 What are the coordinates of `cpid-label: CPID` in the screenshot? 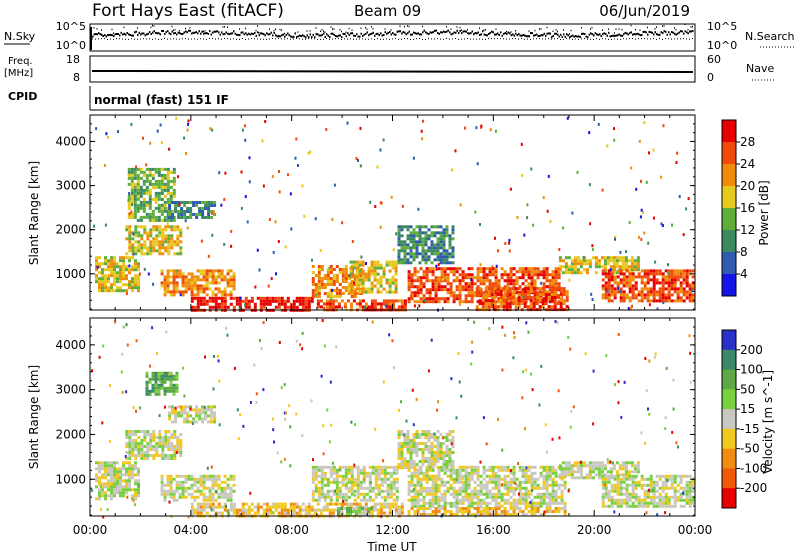 It's located at (22, 96).